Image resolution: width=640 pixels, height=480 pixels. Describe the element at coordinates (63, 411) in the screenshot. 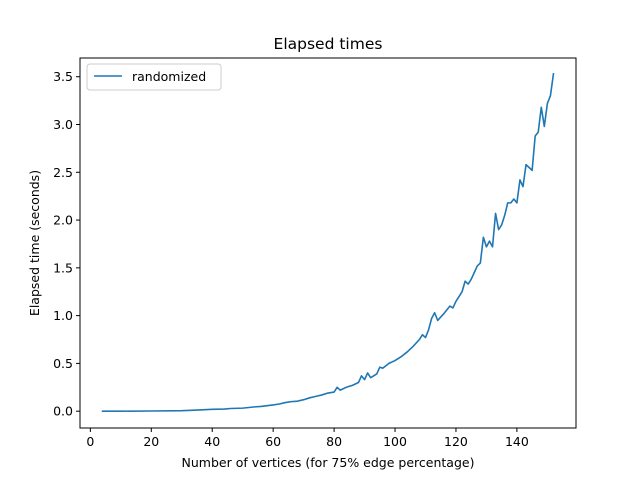

I see `y-tick-label: 0.0` at that location.